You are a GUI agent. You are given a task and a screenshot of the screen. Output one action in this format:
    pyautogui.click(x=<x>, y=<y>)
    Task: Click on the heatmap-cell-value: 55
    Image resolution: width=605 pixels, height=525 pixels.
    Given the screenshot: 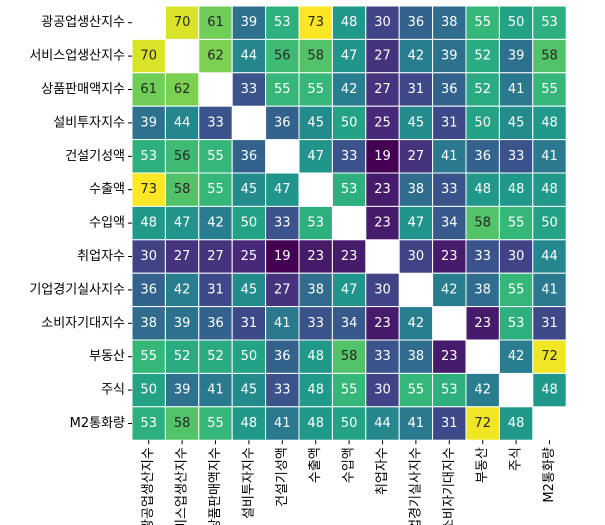 What is the action you would take?
    pyautogui.click(x=349, y=390)
    